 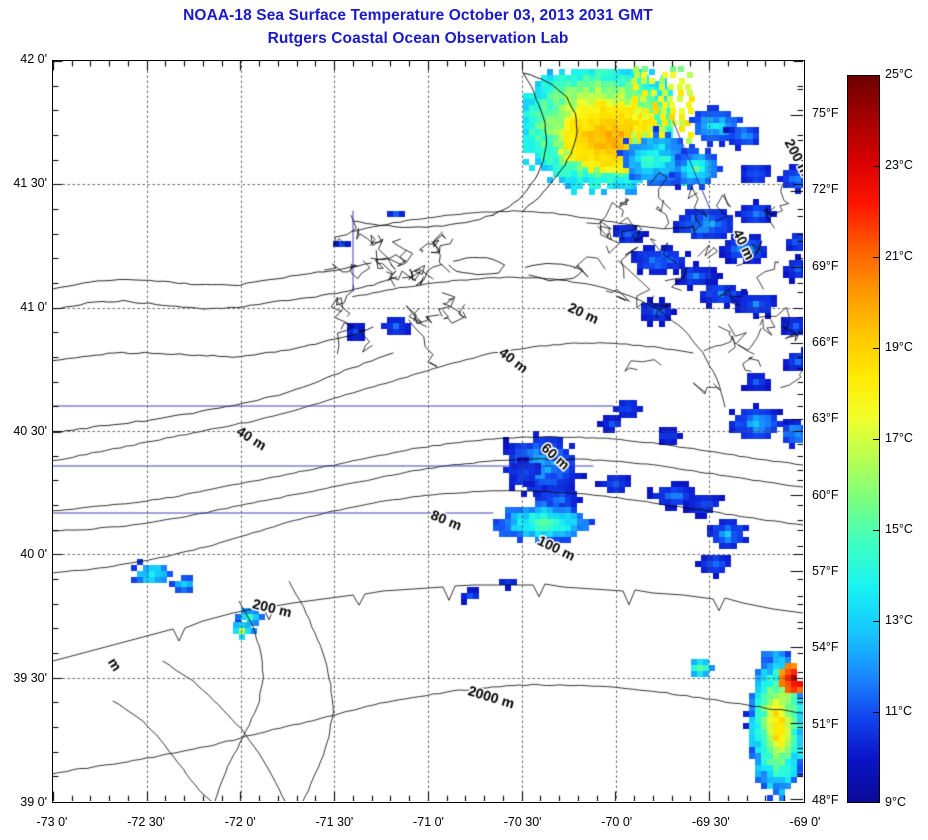 What do you see at coordinates (825, 647) in the screenshot?
I see `fahrenheit-tick-label: 54°F` at bounding box center [825, 647].